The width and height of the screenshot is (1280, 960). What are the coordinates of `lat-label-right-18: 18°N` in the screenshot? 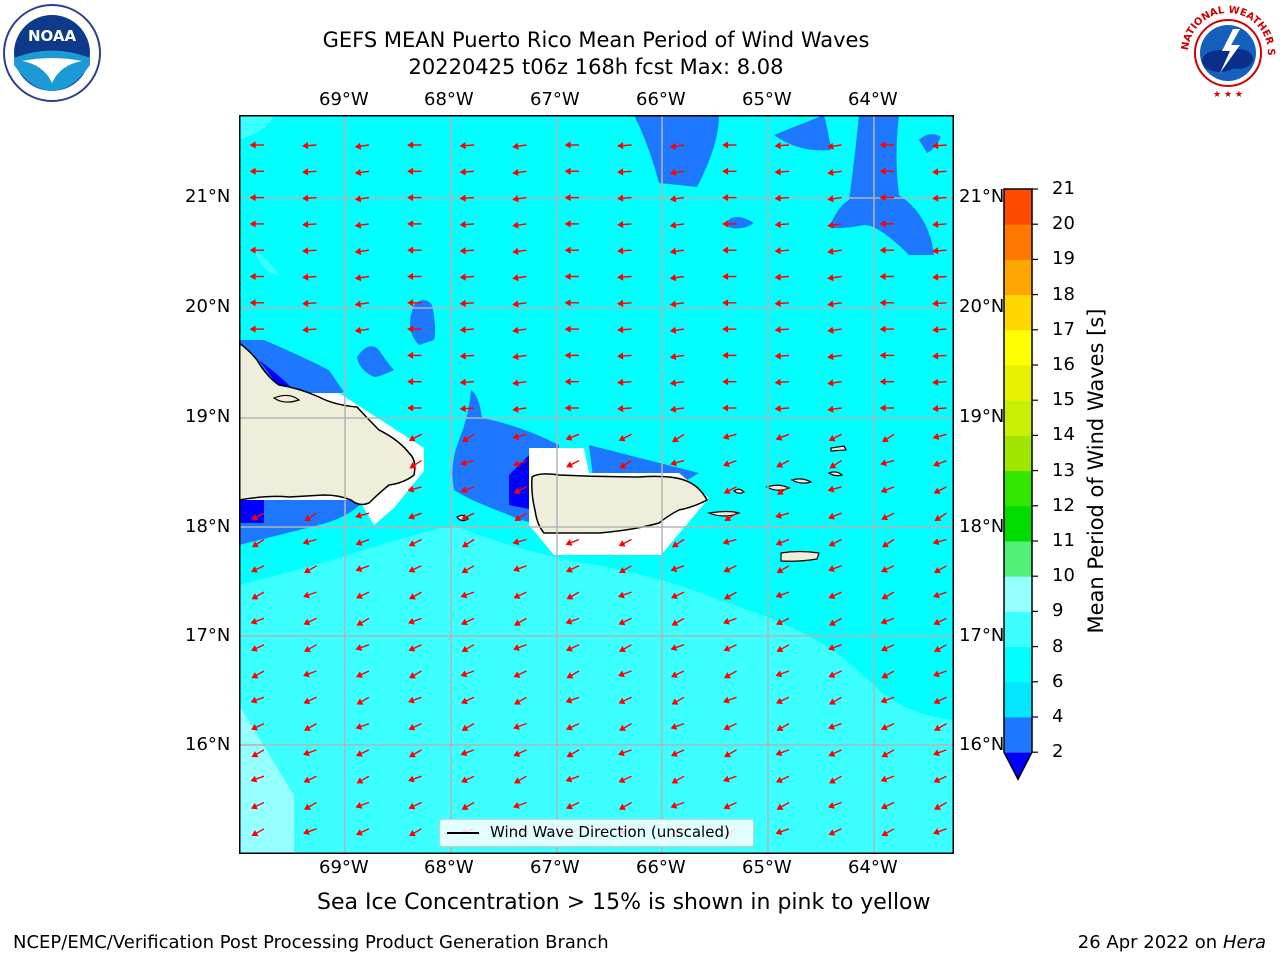 It's located at (982, 526).